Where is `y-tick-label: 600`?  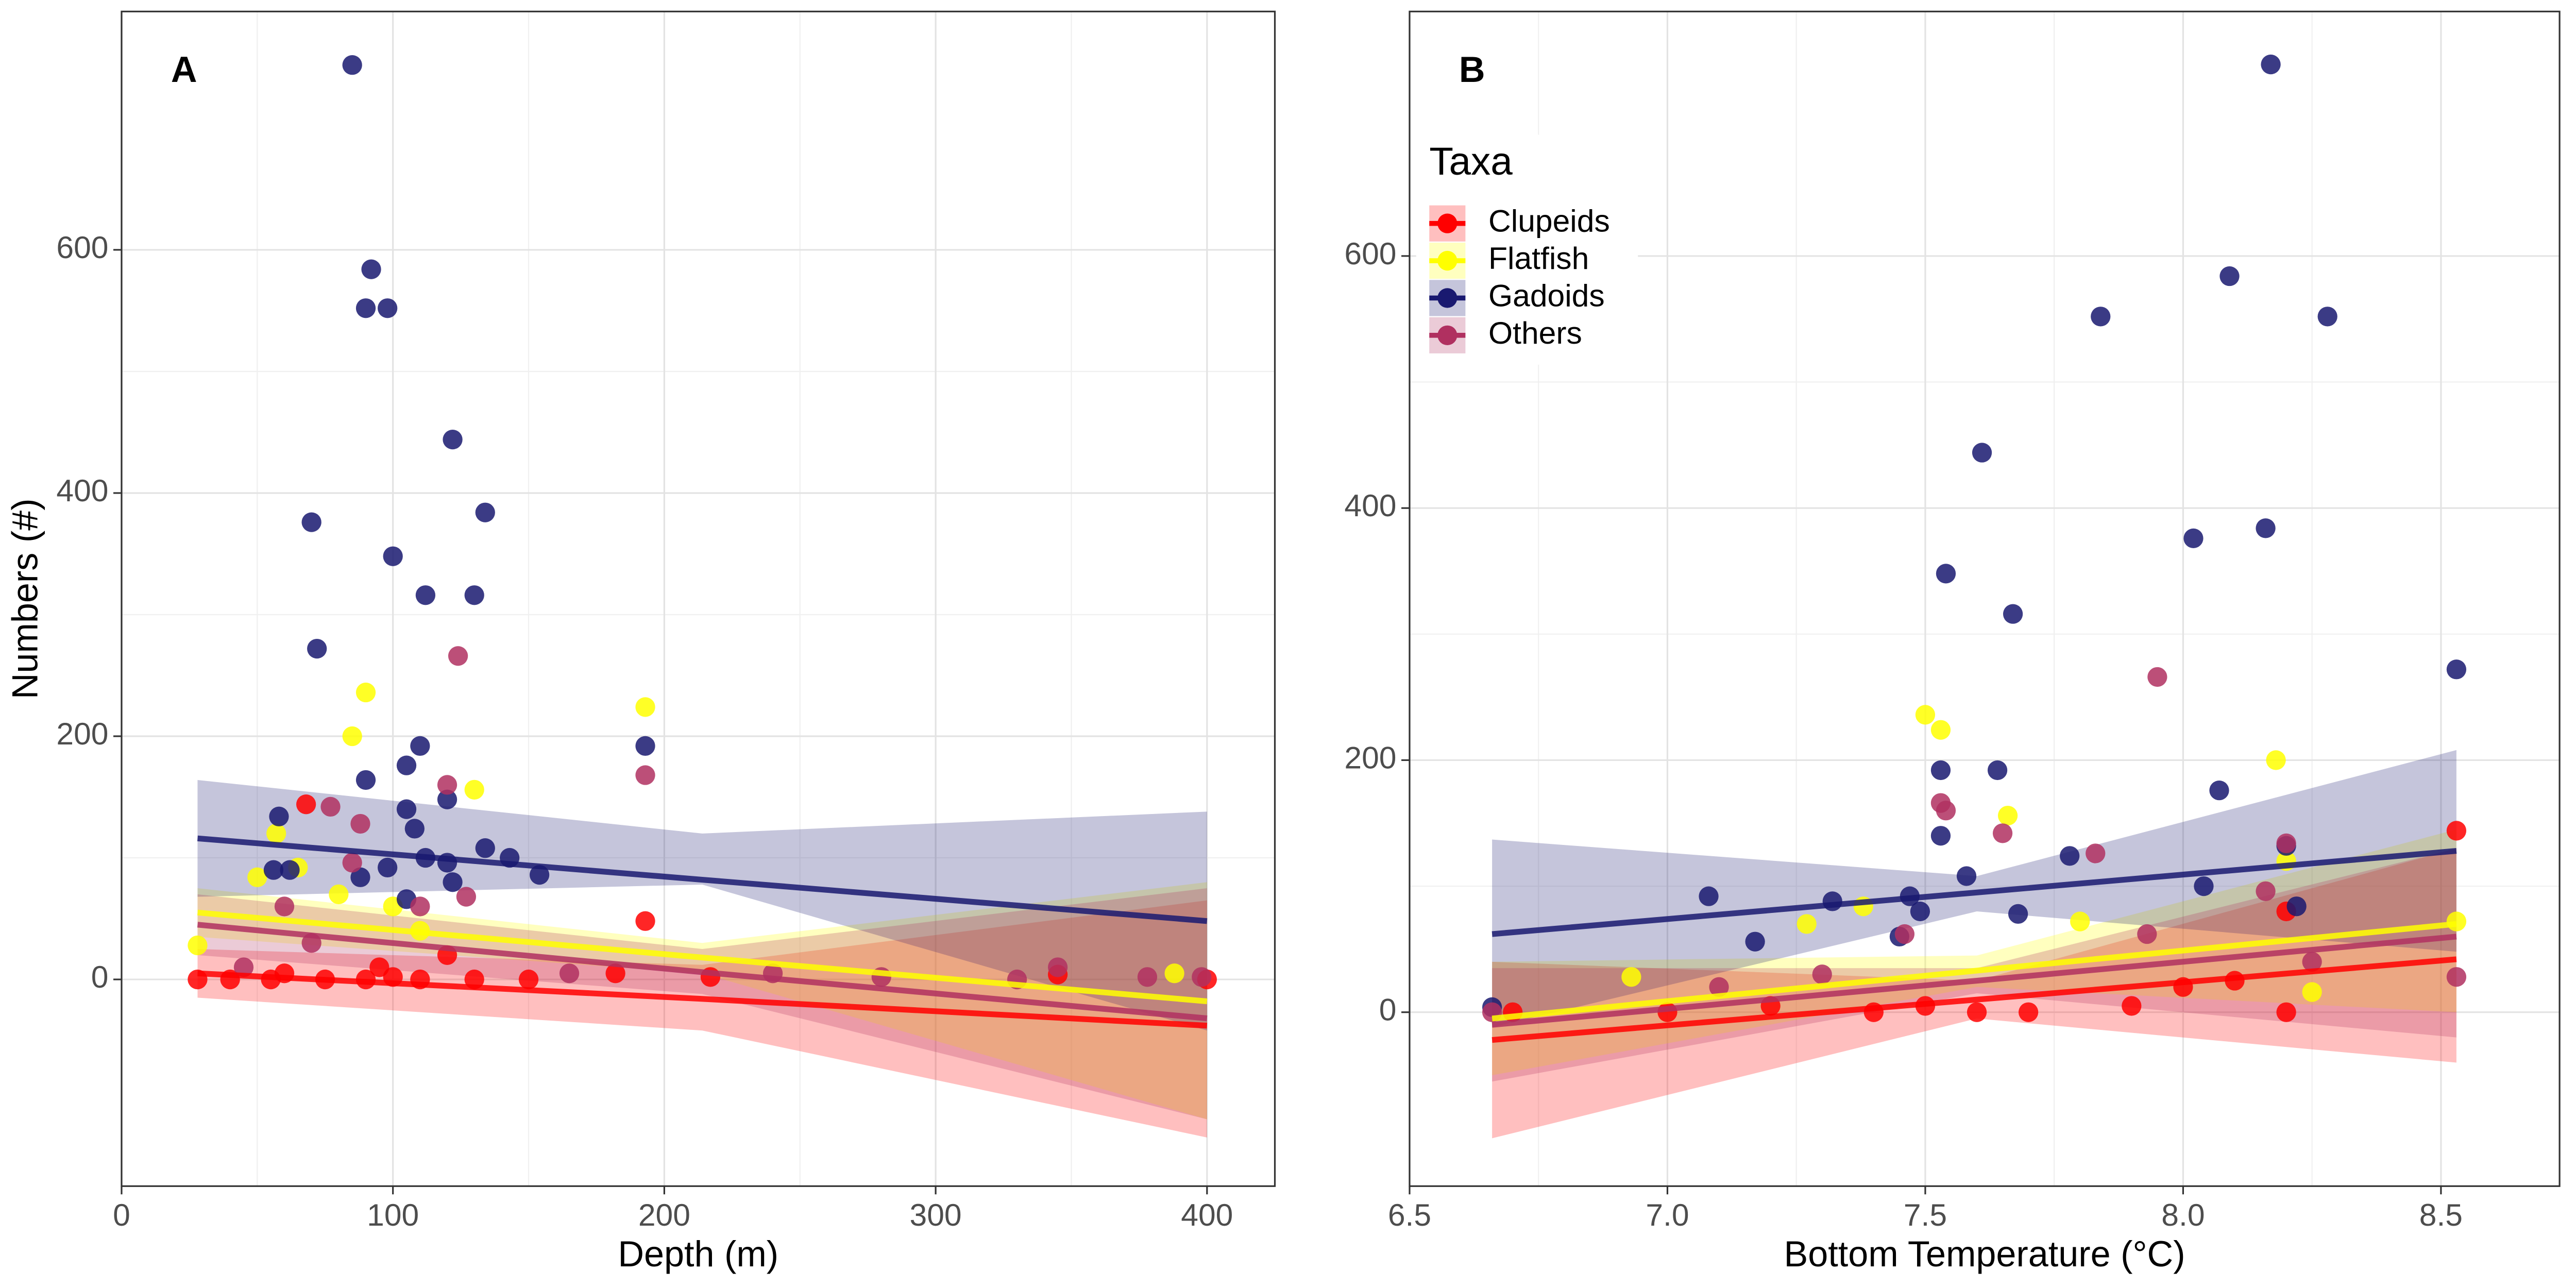
y-tick-label: 600 is located at coordinates (1370, 253).